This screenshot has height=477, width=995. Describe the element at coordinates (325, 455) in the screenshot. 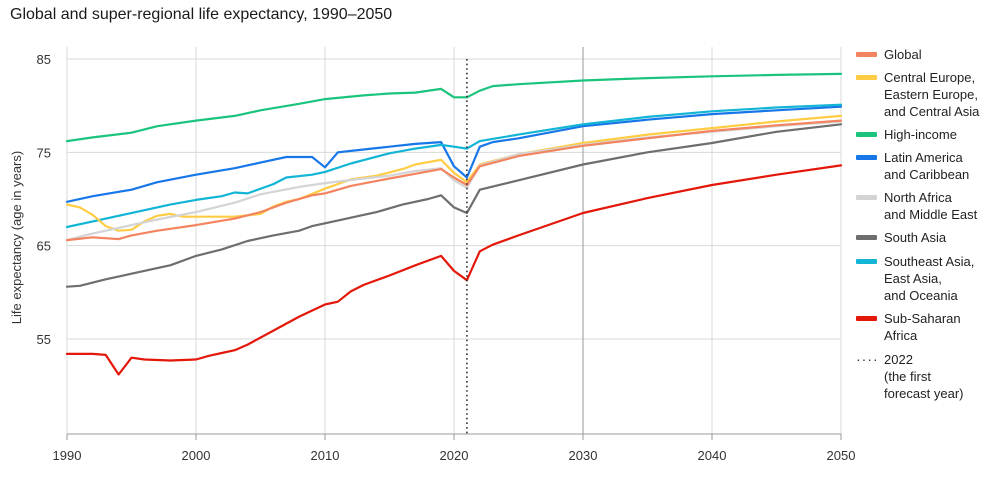

I see `x-tick-label: 2010` at that location.